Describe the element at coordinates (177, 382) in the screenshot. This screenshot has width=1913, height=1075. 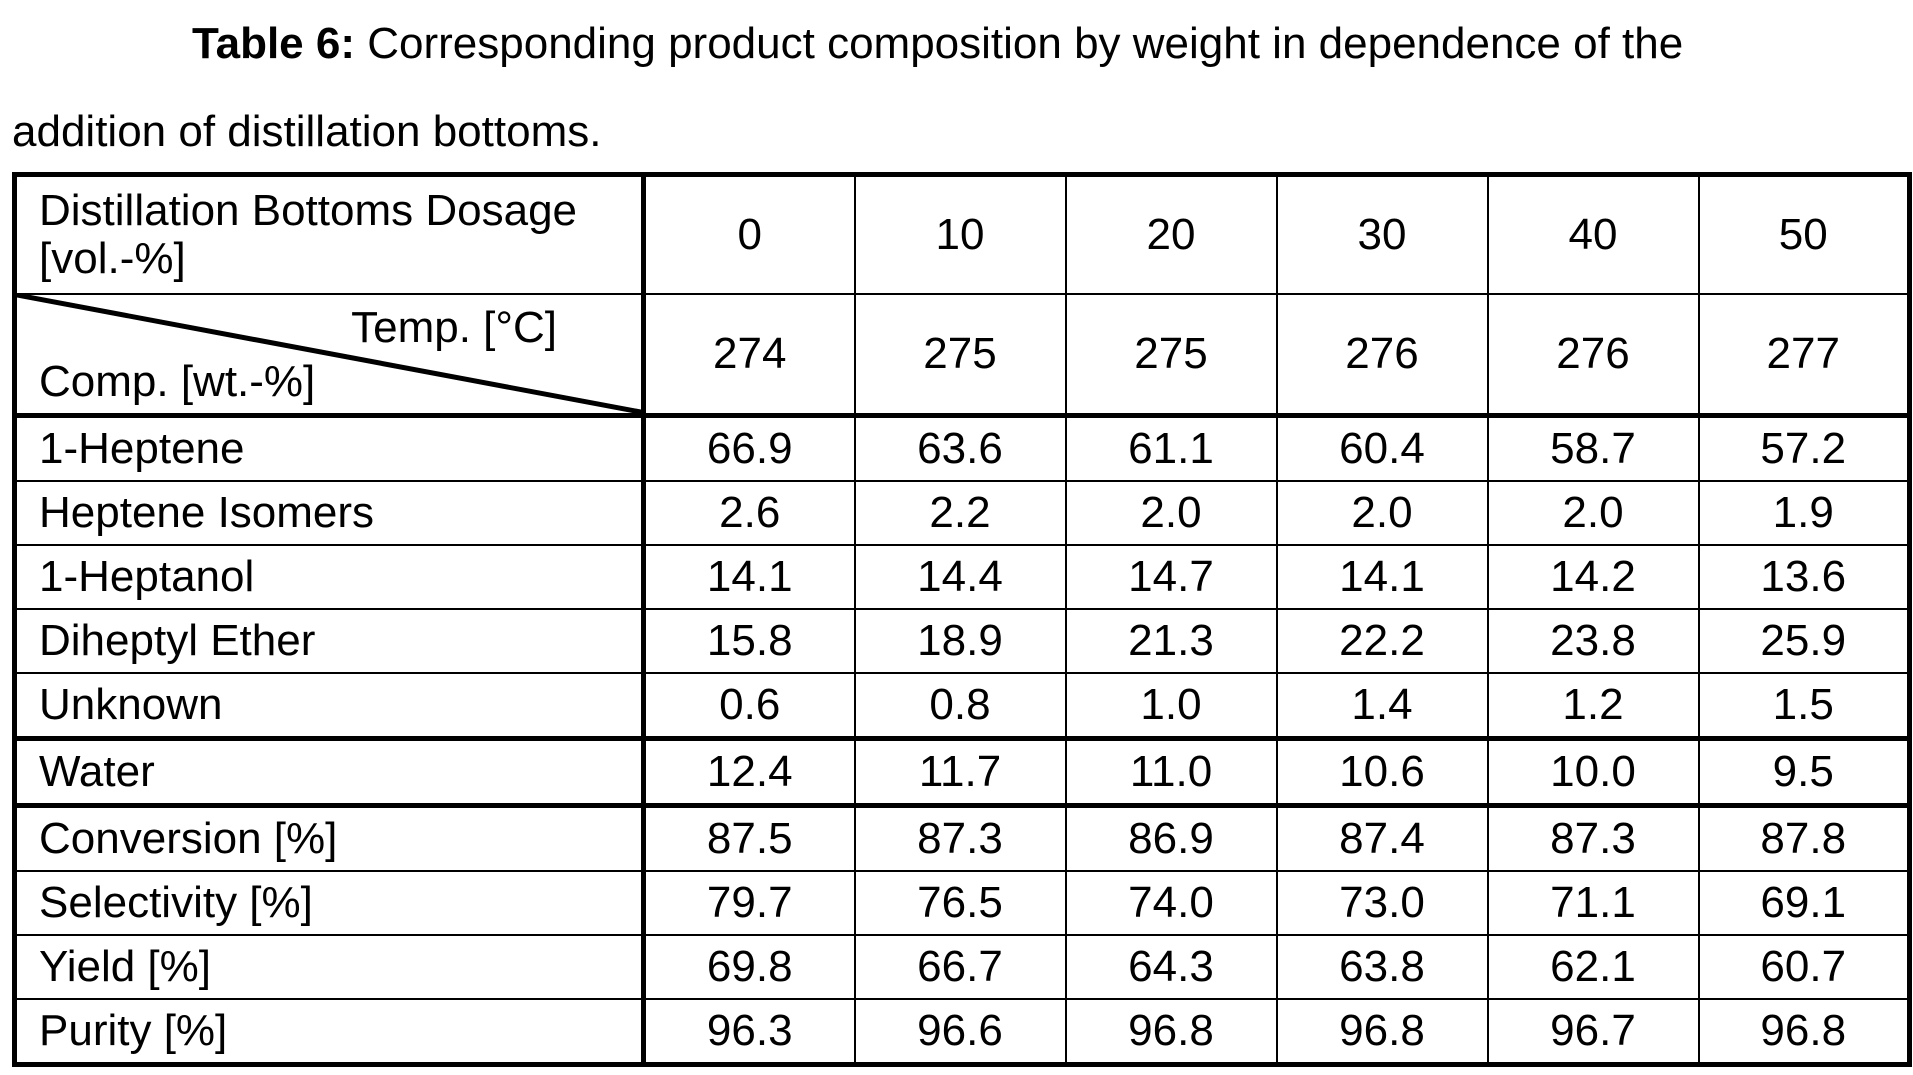
I see `comp-label: Comp. [wt.-%]` at that location.